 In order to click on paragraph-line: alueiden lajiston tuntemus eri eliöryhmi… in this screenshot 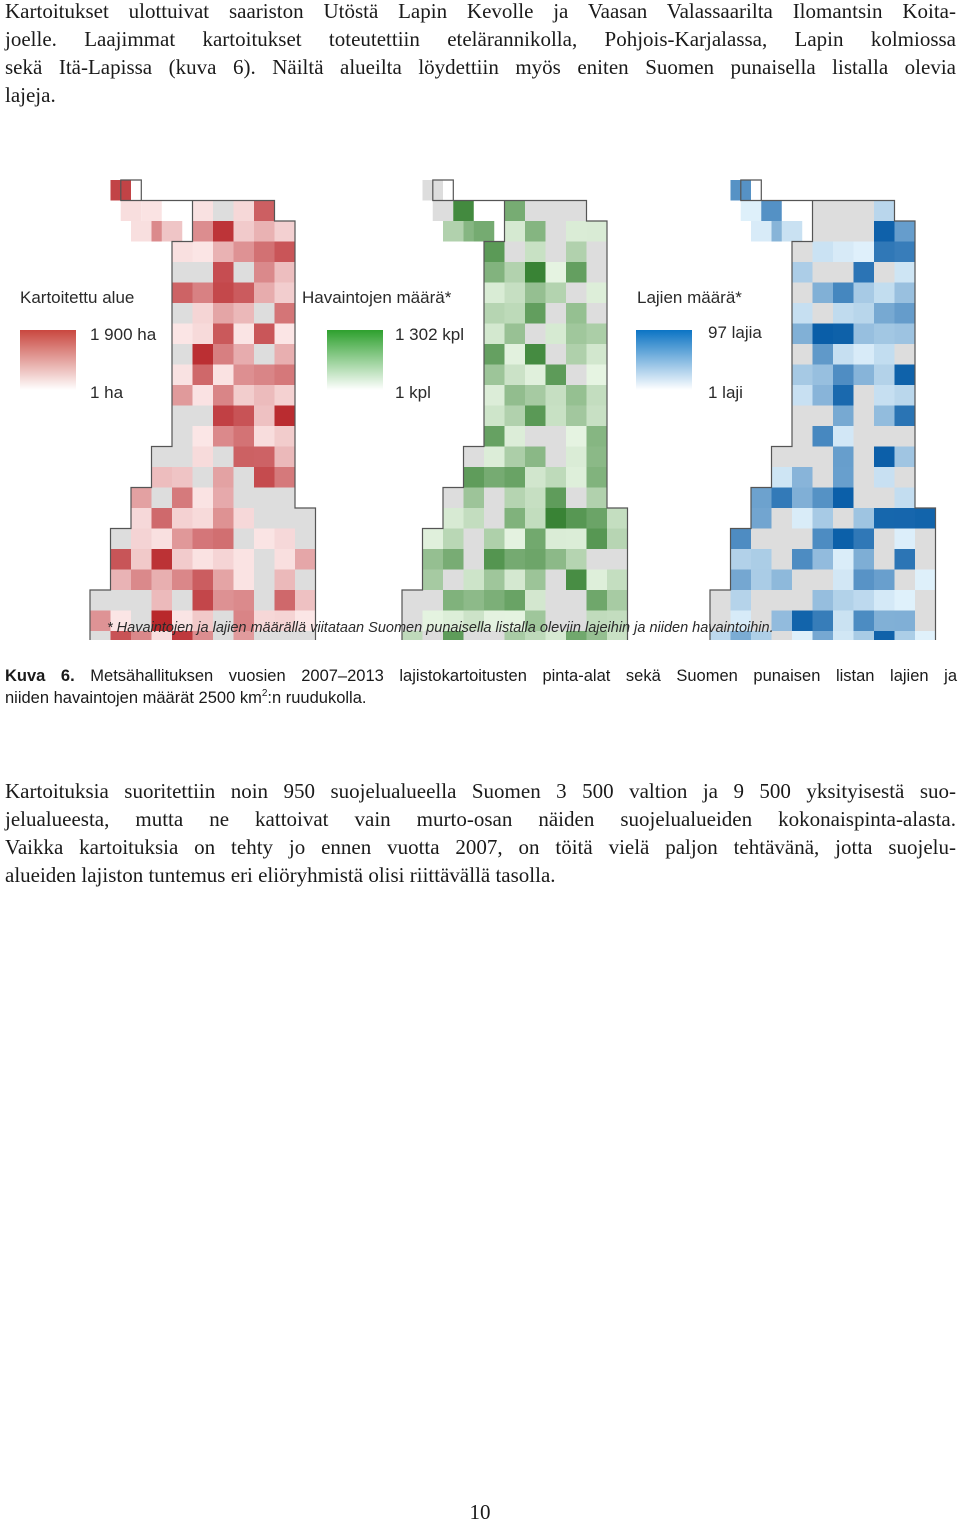, I will do `click(280, 875)`.